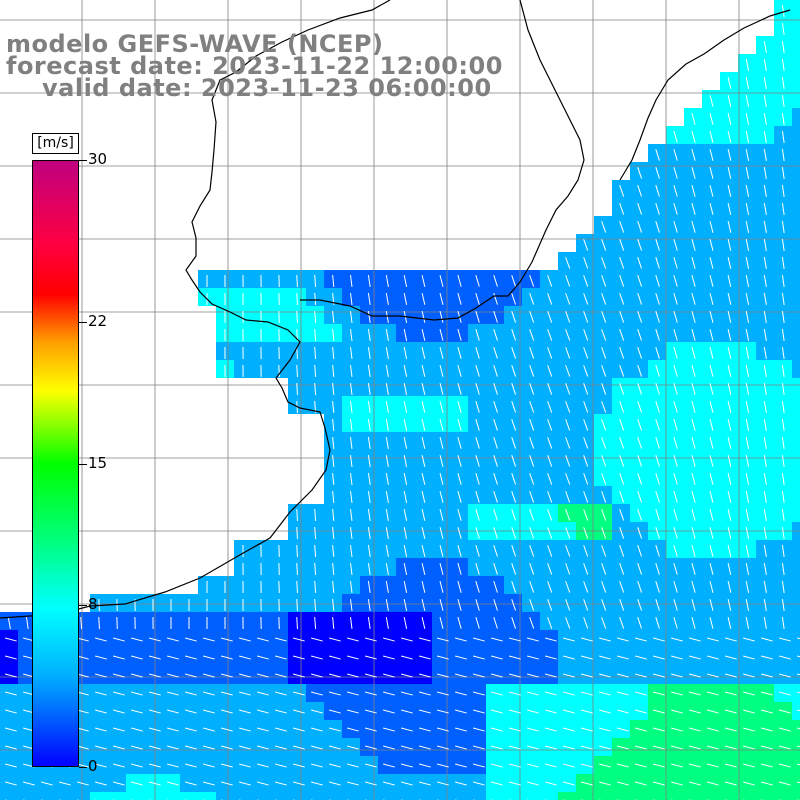  I want to click on colorbar, so click(55, 463).